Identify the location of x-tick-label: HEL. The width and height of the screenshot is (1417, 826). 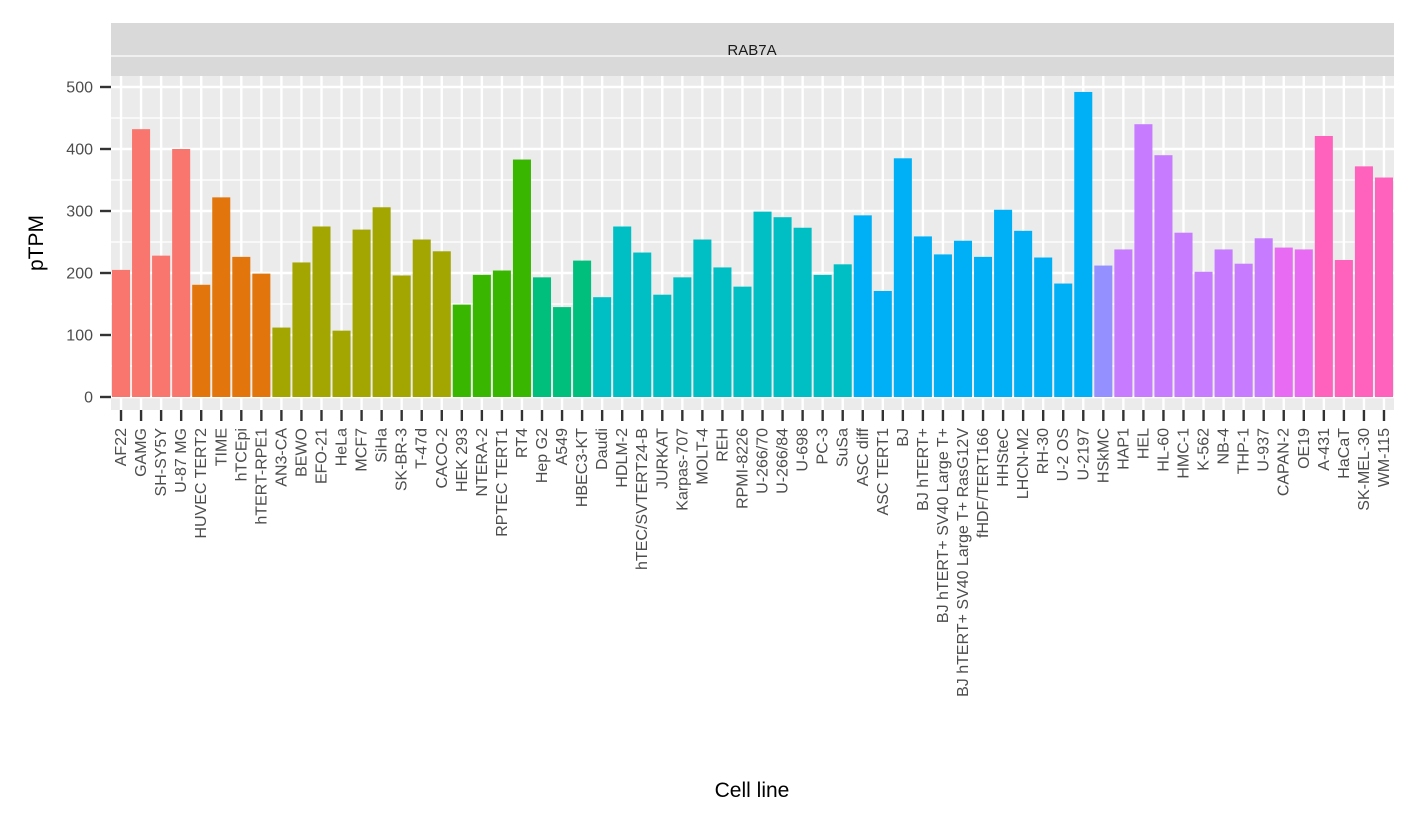
(1143, 443).